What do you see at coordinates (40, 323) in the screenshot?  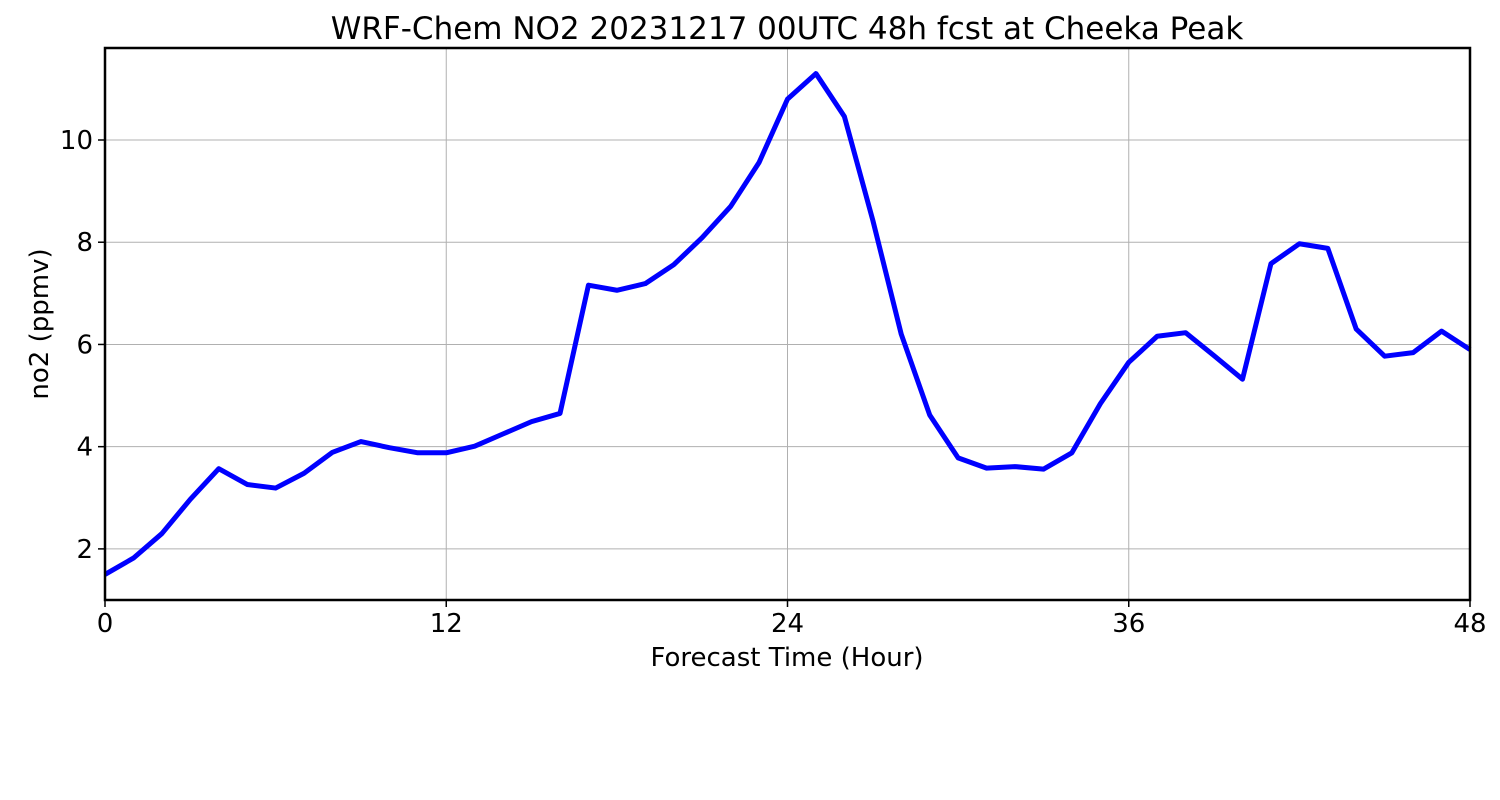 I see `y-axis-label: no2 (ppmv)` at bounding box center [40, 323].